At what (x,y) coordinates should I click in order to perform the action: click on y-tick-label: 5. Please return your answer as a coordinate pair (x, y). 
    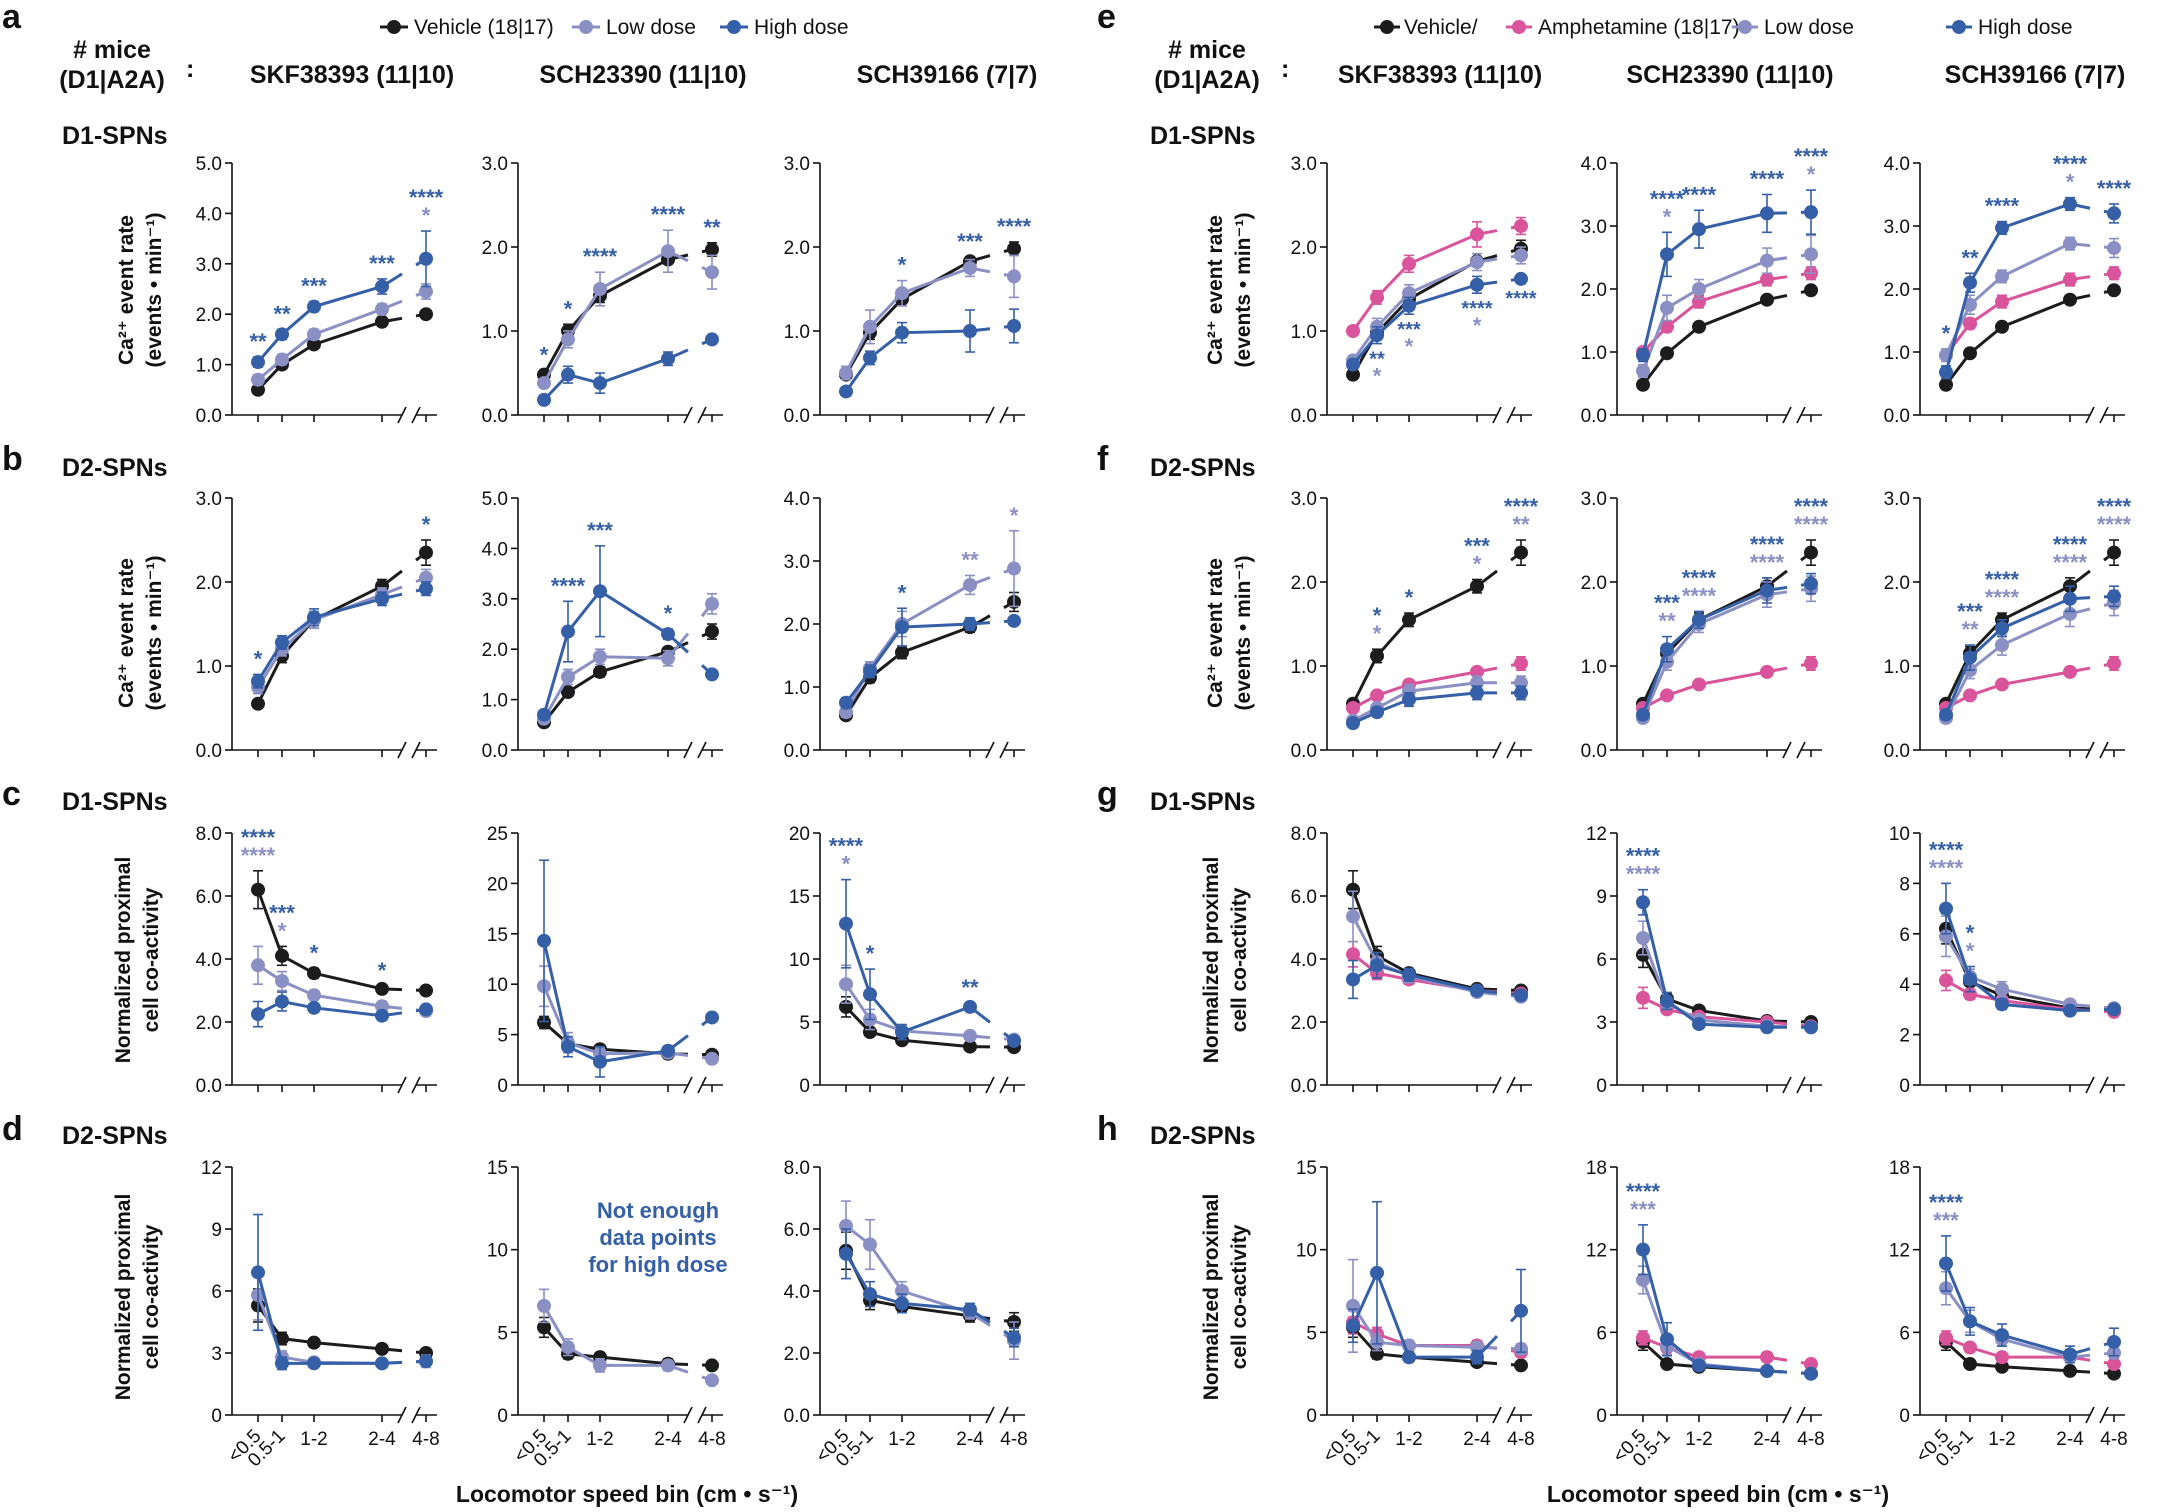
    Looking at the image, I should click on (1311, 1333).